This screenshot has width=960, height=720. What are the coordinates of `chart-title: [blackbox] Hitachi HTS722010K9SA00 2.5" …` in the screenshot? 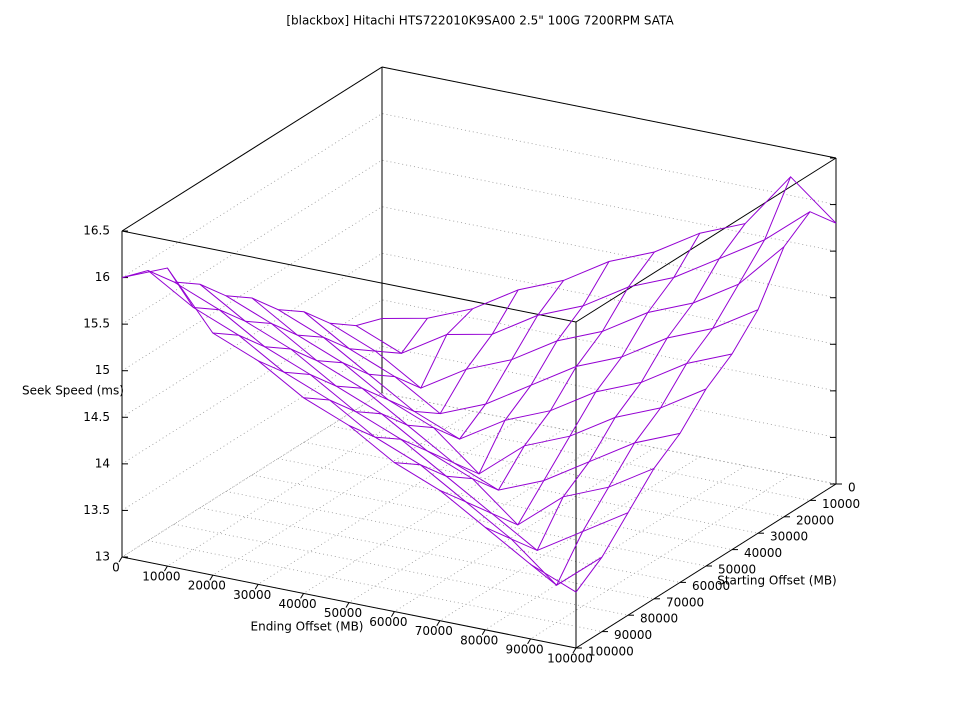 It's located at (480, 21).